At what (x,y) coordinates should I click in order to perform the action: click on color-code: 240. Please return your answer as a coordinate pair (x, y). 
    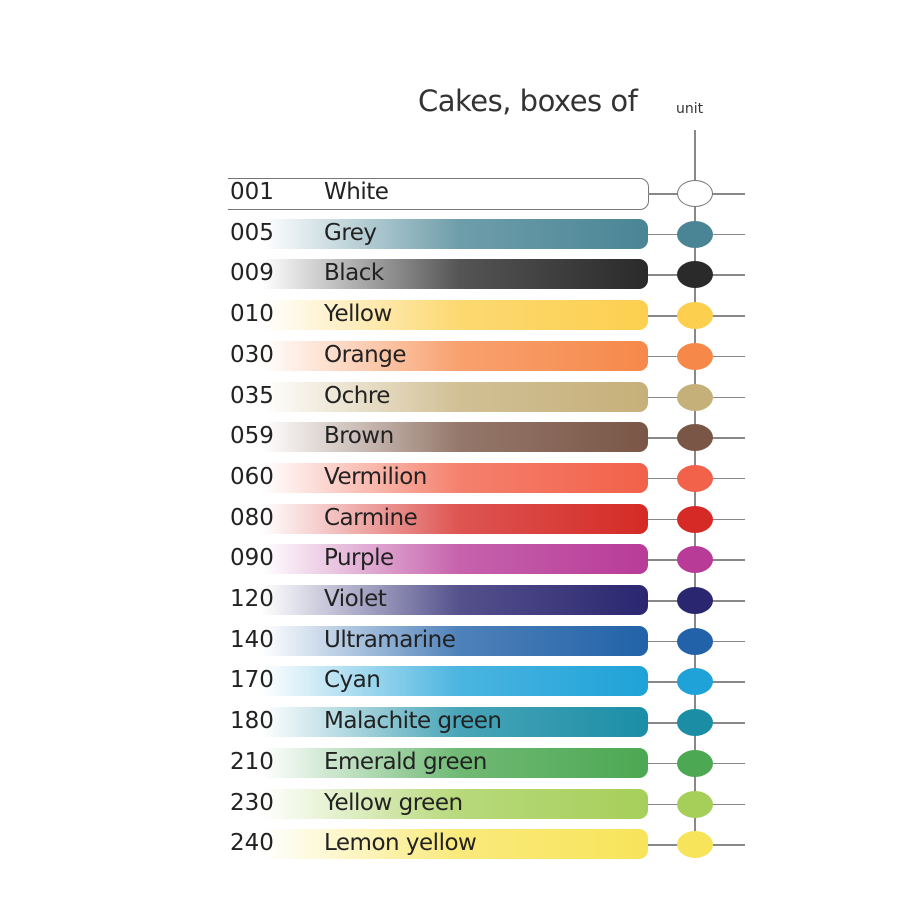
    Looking at the image, I should click on (252, 843).